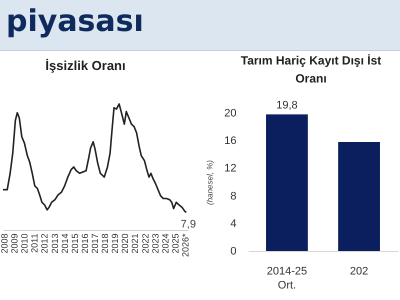 Image resolution: width=400 pixels, height=300 pixels. What do you see at coordinates (230, 168) in the screenshot?
I see `y-tick-label: 12` at bounding box center [230, 168].